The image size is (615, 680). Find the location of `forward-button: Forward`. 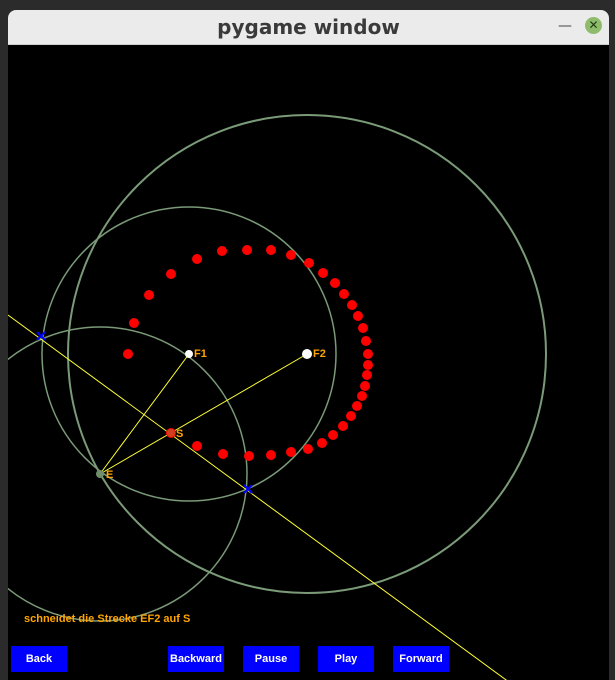

forward-button: Forward is located at coordinates (421, 659).